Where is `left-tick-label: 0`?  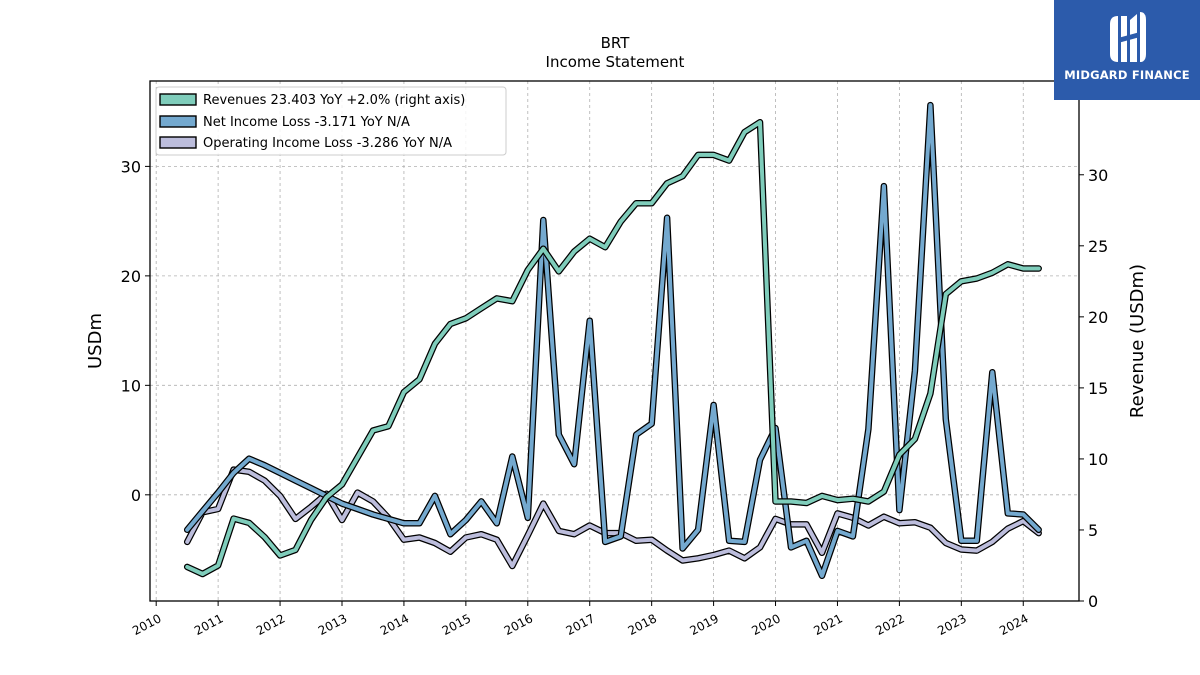
left-tick-label: 0 is located at coordinates (136, 495).